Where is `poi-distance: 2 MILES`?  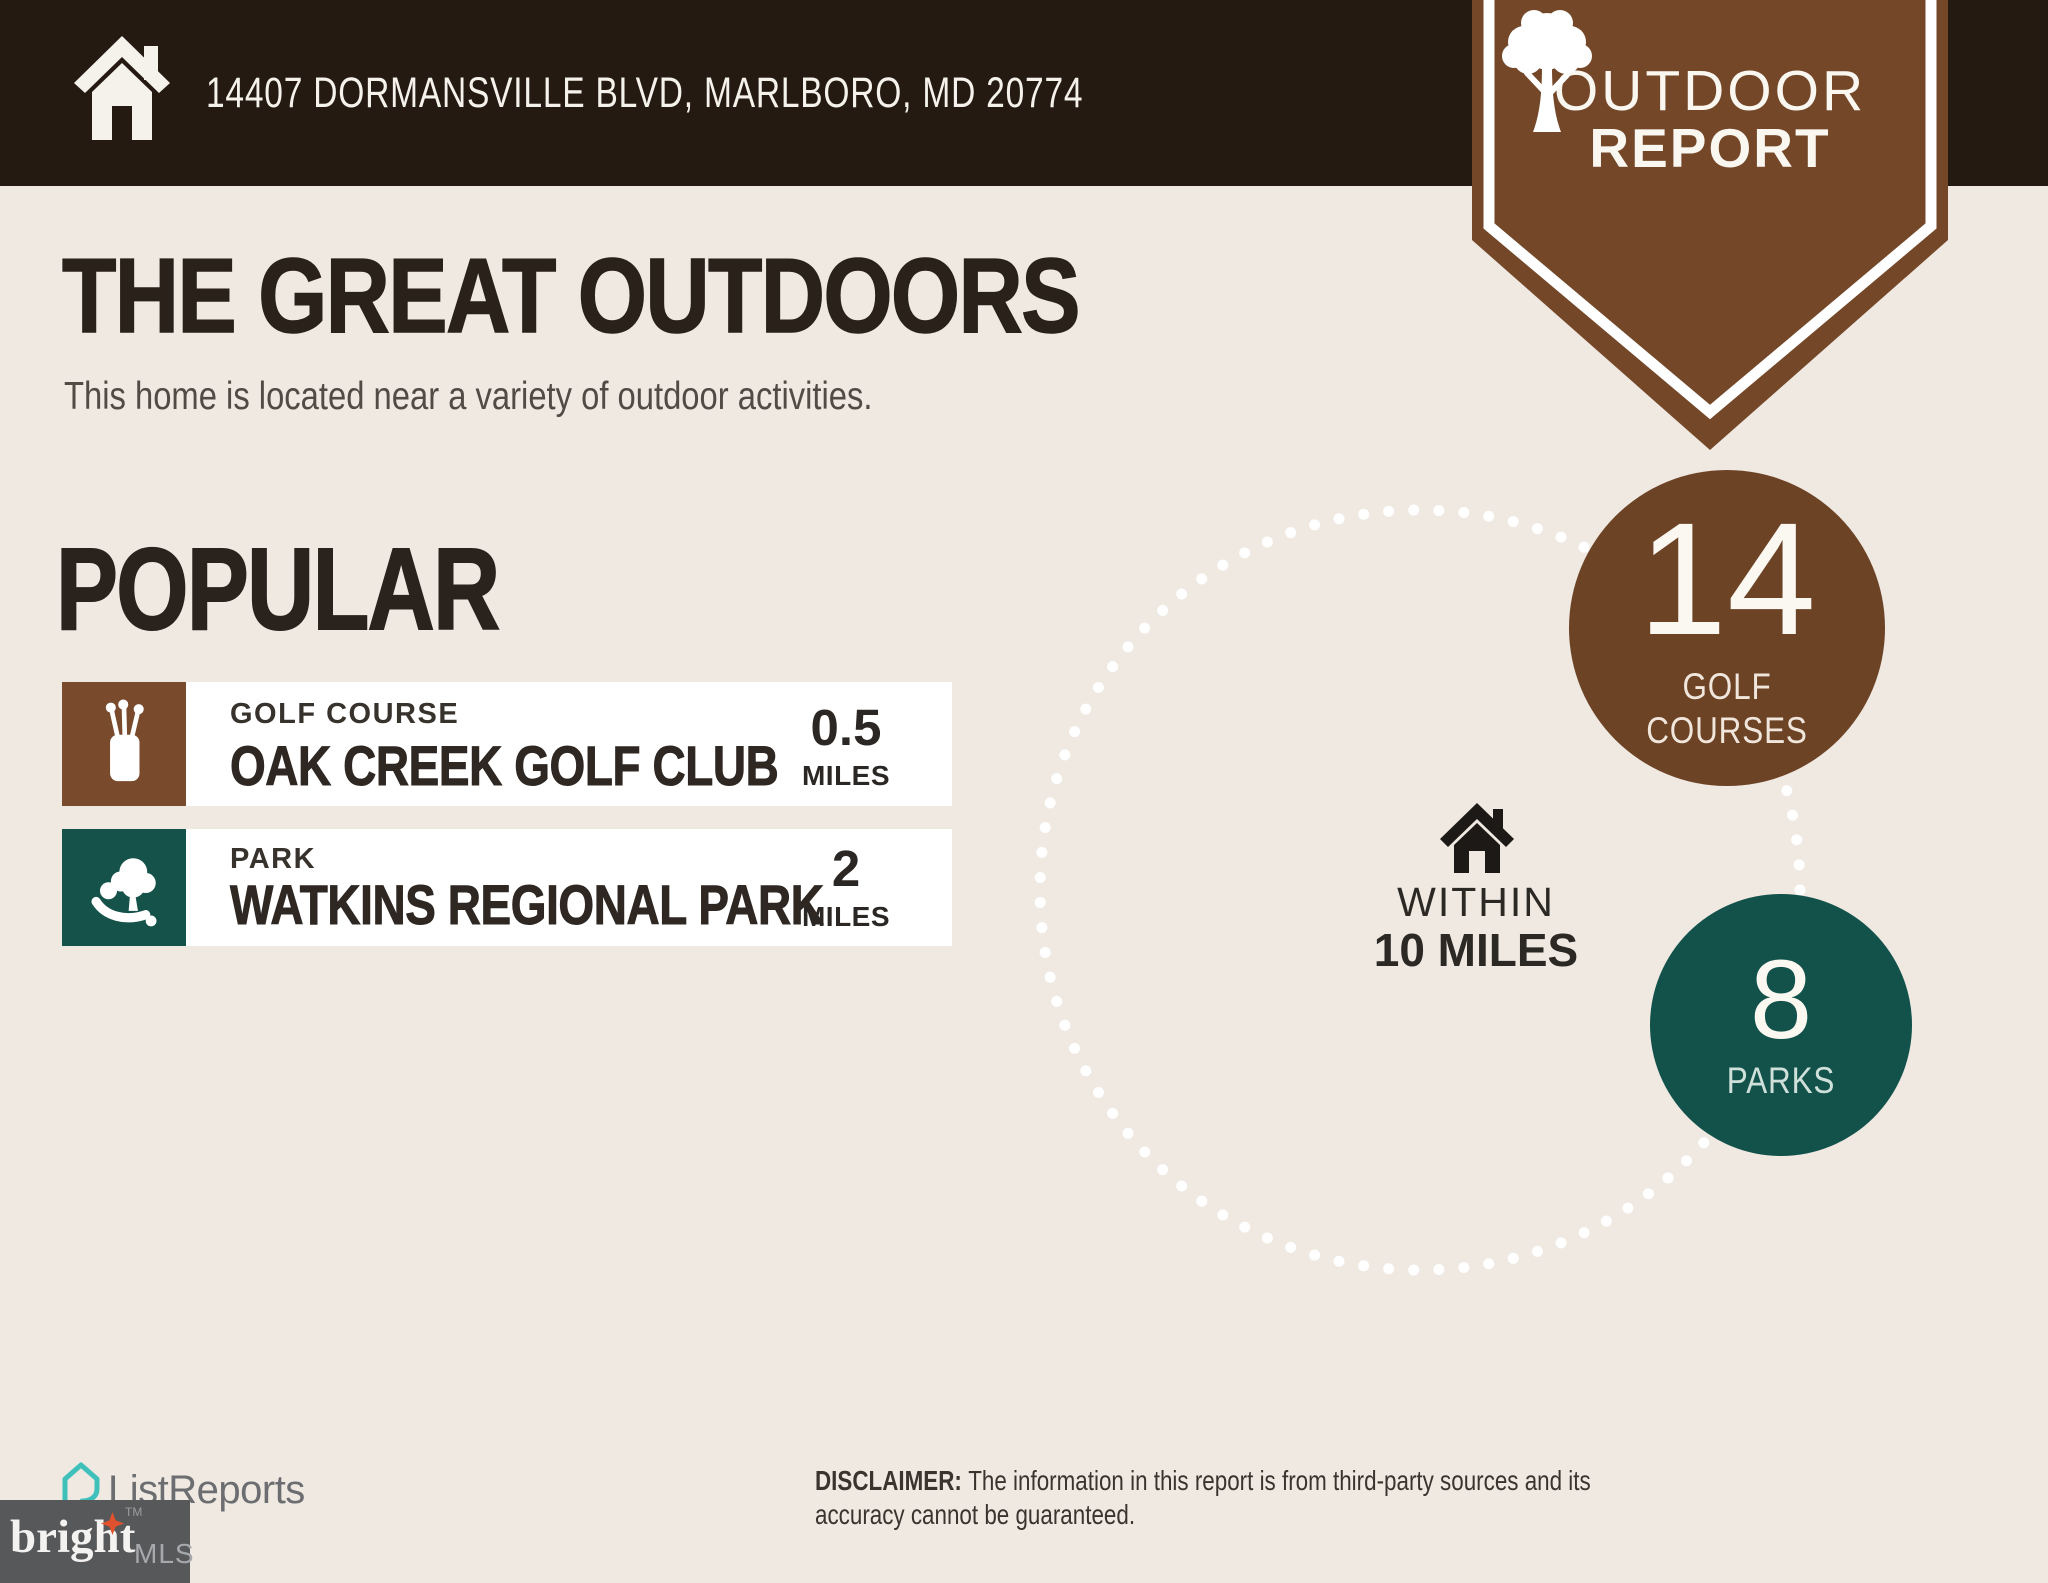
poi-distance: 2 MILES is located at coordinates (846, 887).